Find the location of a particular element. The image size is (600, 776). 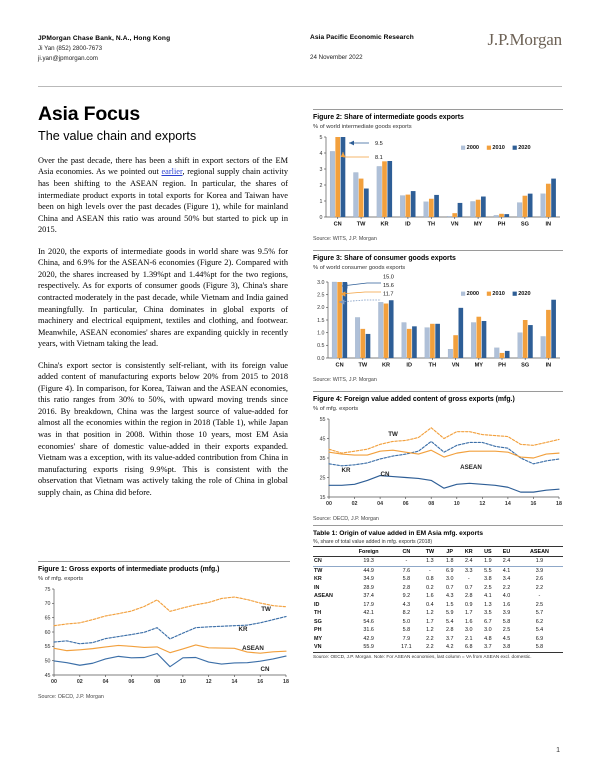

table-cell: 7.6 is located at coordinates (406, 570).